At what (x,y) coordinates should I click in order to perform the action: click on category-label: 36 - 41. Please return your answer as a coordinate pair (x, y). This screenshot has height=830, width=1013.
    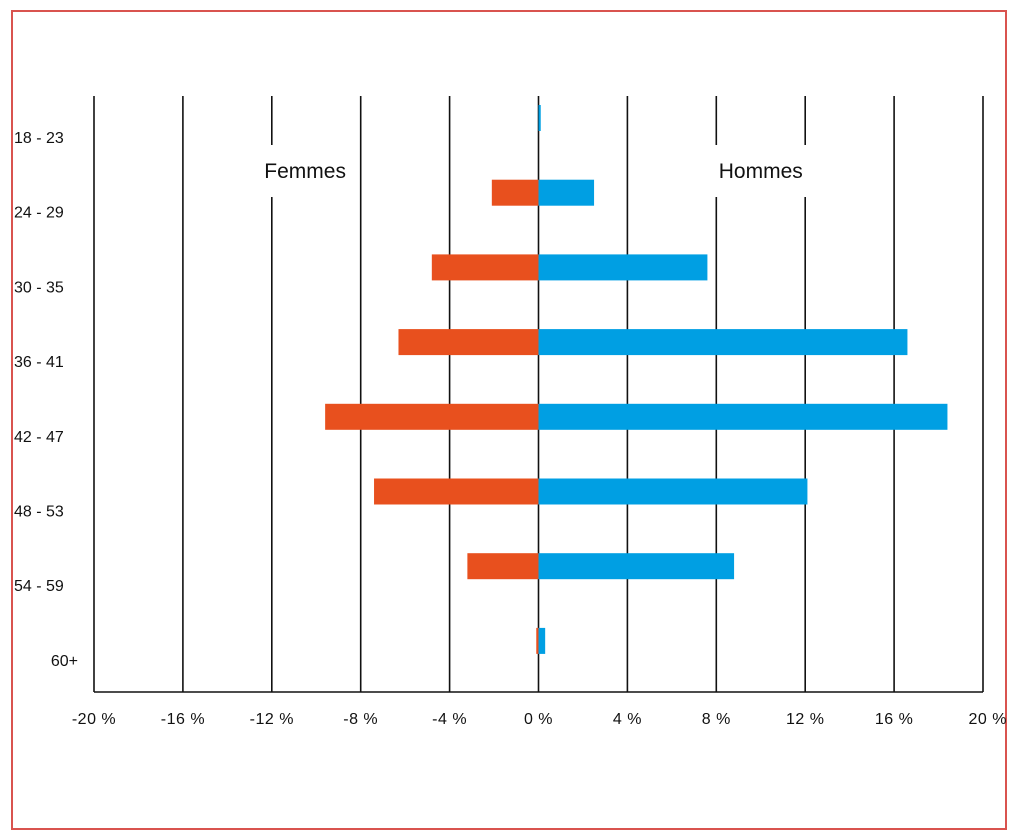
    Looking at the image, I should click on (39, 362).